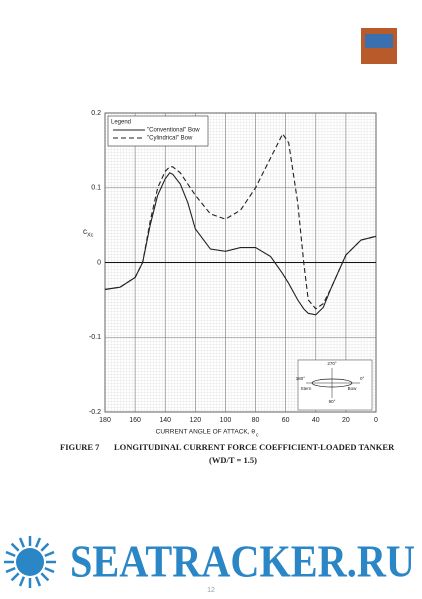 The width and height of the screenshot is (422, 599). What do you see at coordinates (206, 432) in the screenshot?
I see `x-axis-label: CURRENT ANGLE OF ATTACK, θ` at bounding box center [206, 432].